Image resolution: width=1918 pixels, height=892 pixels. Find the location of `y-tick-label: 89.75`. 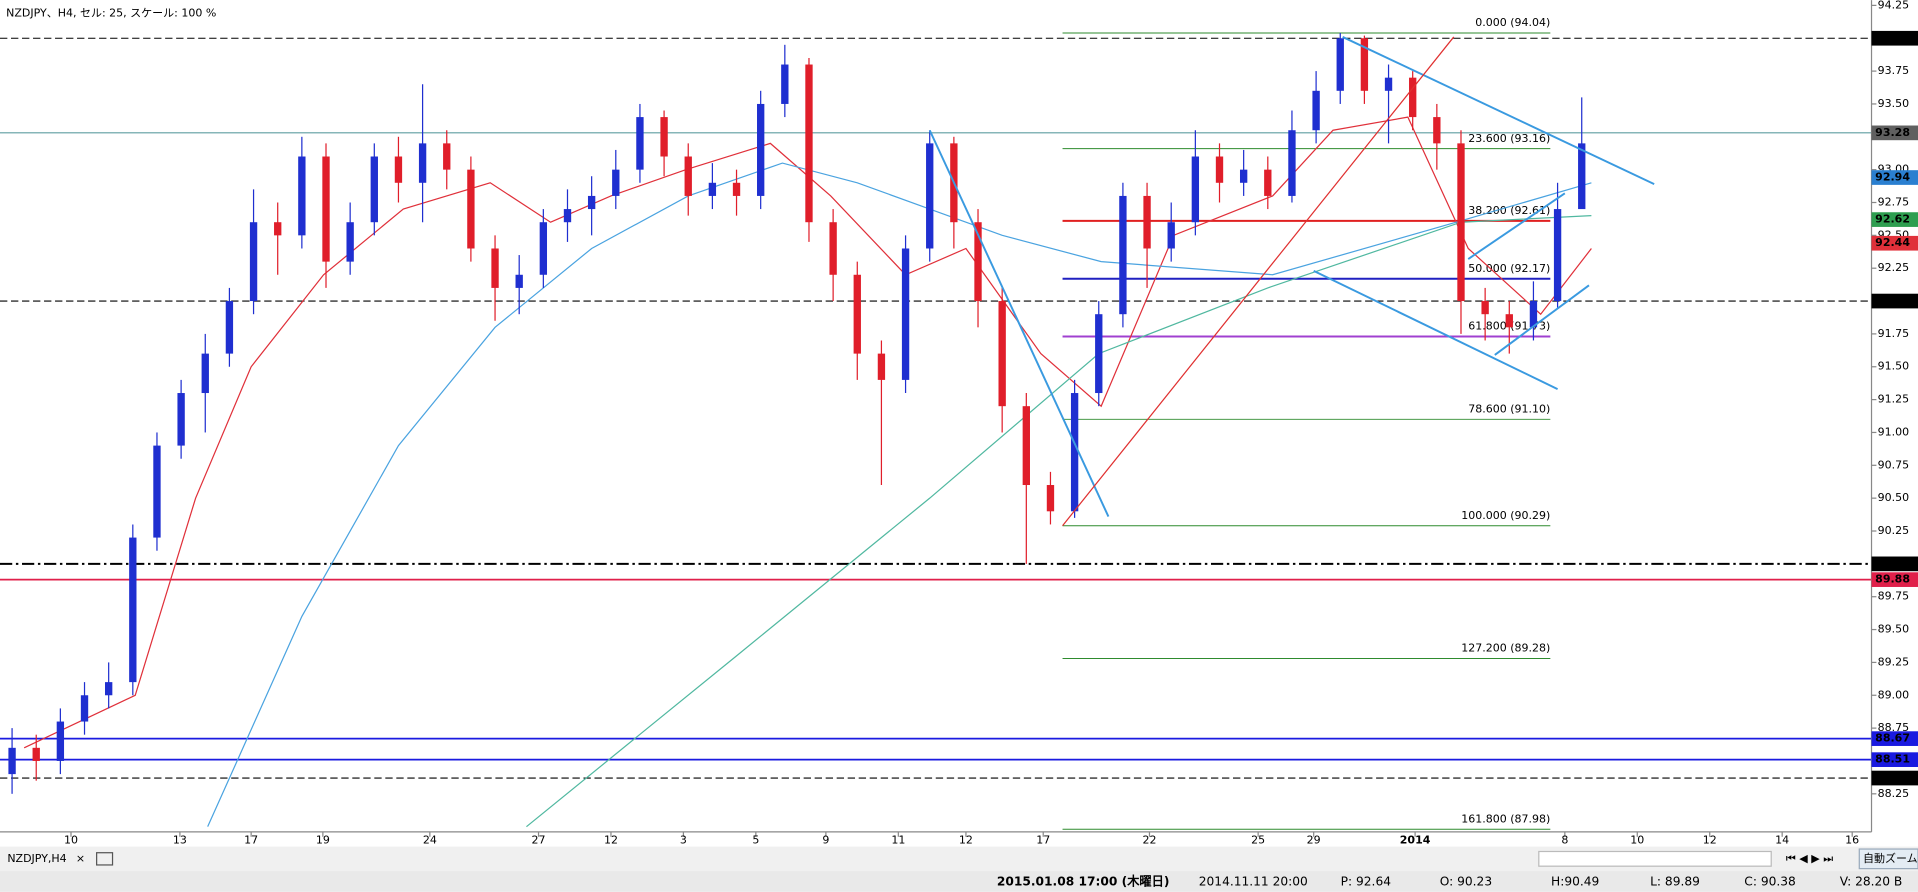

y-tick-label: 89.75 is located at coordinates (1894, 596).